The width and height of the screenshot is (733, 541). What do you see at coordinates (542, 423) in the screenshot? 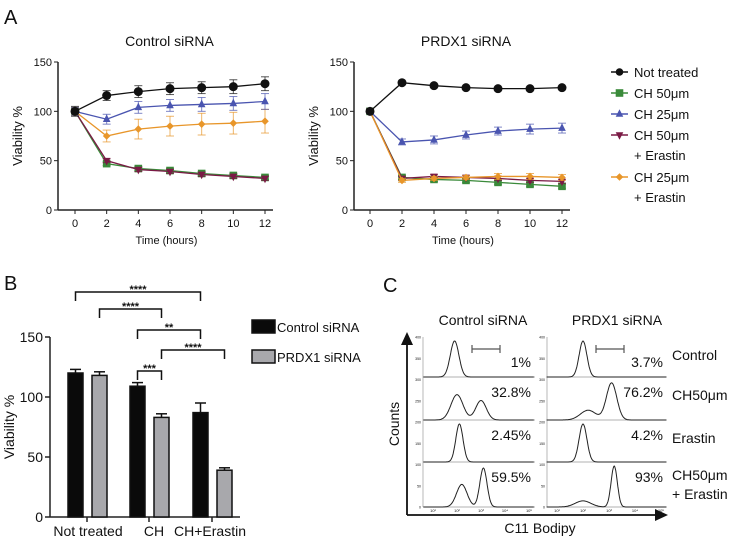
I see `hist-y-tick-label: 200` at bounding box center [542, 423].